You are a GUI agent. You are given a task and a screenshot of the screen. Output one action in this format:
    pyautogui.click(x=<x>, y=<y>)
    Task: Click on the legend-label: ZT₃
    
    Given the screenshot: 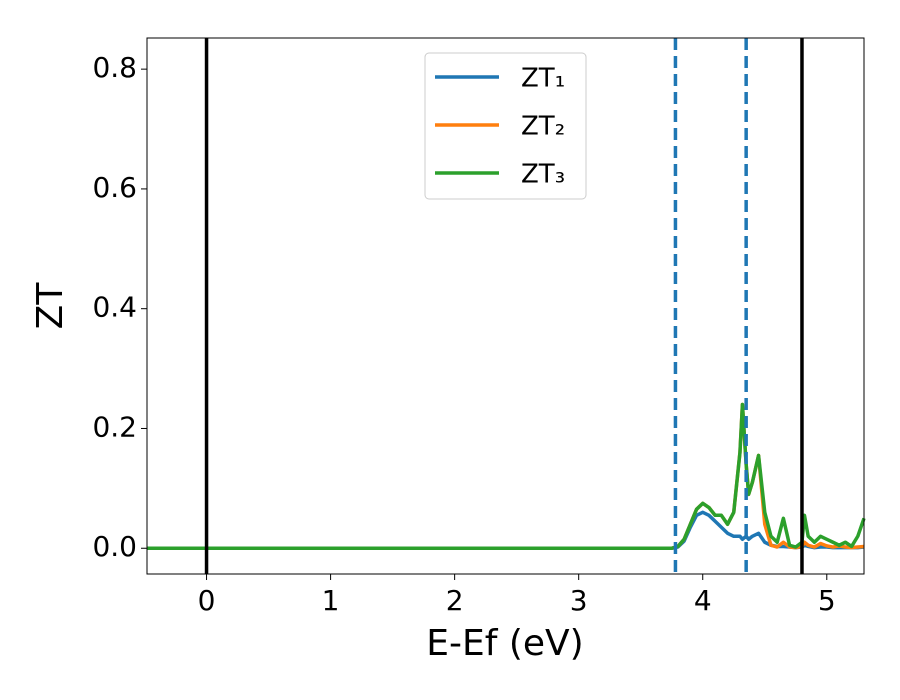 What is the action you would take?
    pyautogui.click(x=543, y=175)
    